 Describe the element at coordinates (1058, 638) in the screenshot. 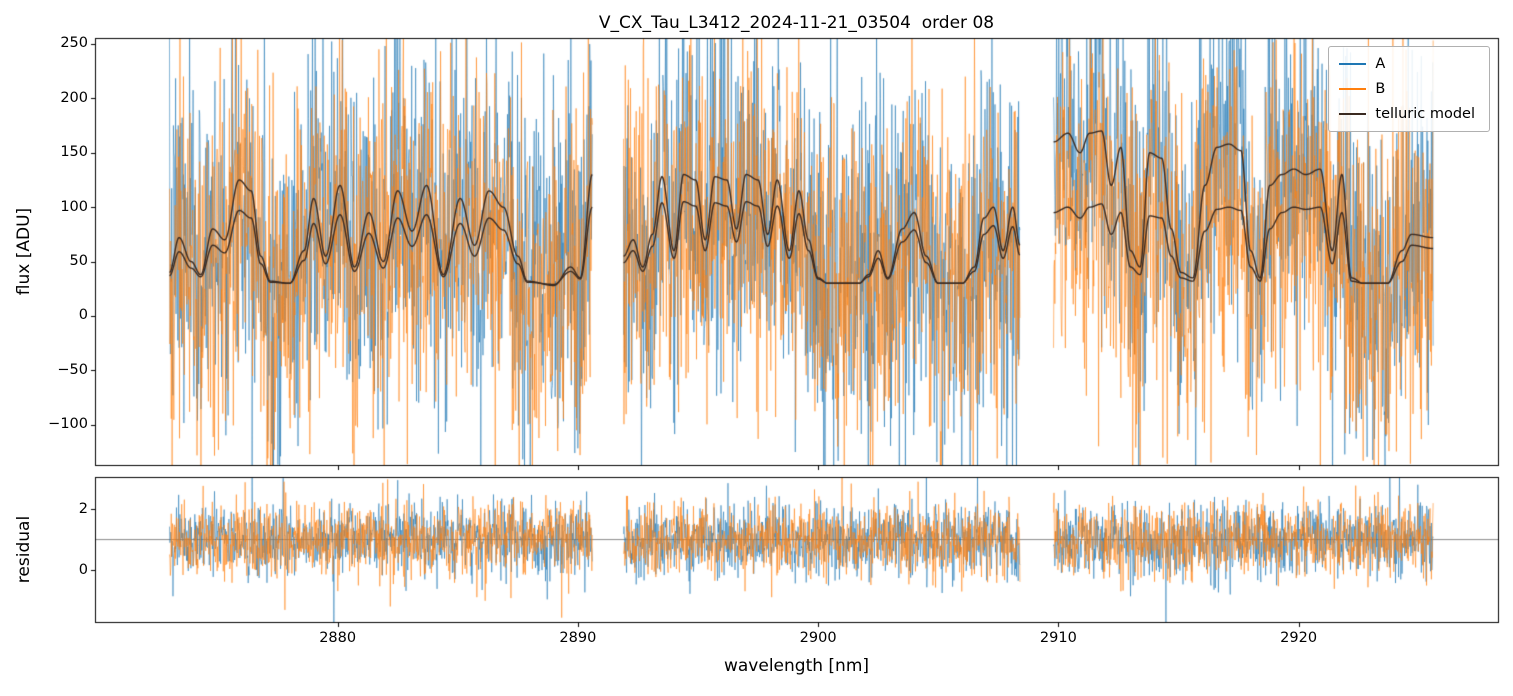

I see `x-tick-label: 2910` at that location.